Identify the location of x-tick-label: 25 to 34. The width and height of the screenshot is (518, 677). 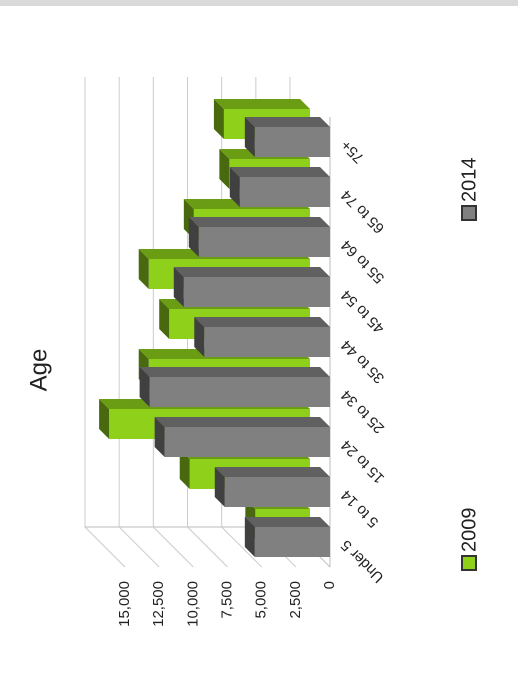
(363, 411).